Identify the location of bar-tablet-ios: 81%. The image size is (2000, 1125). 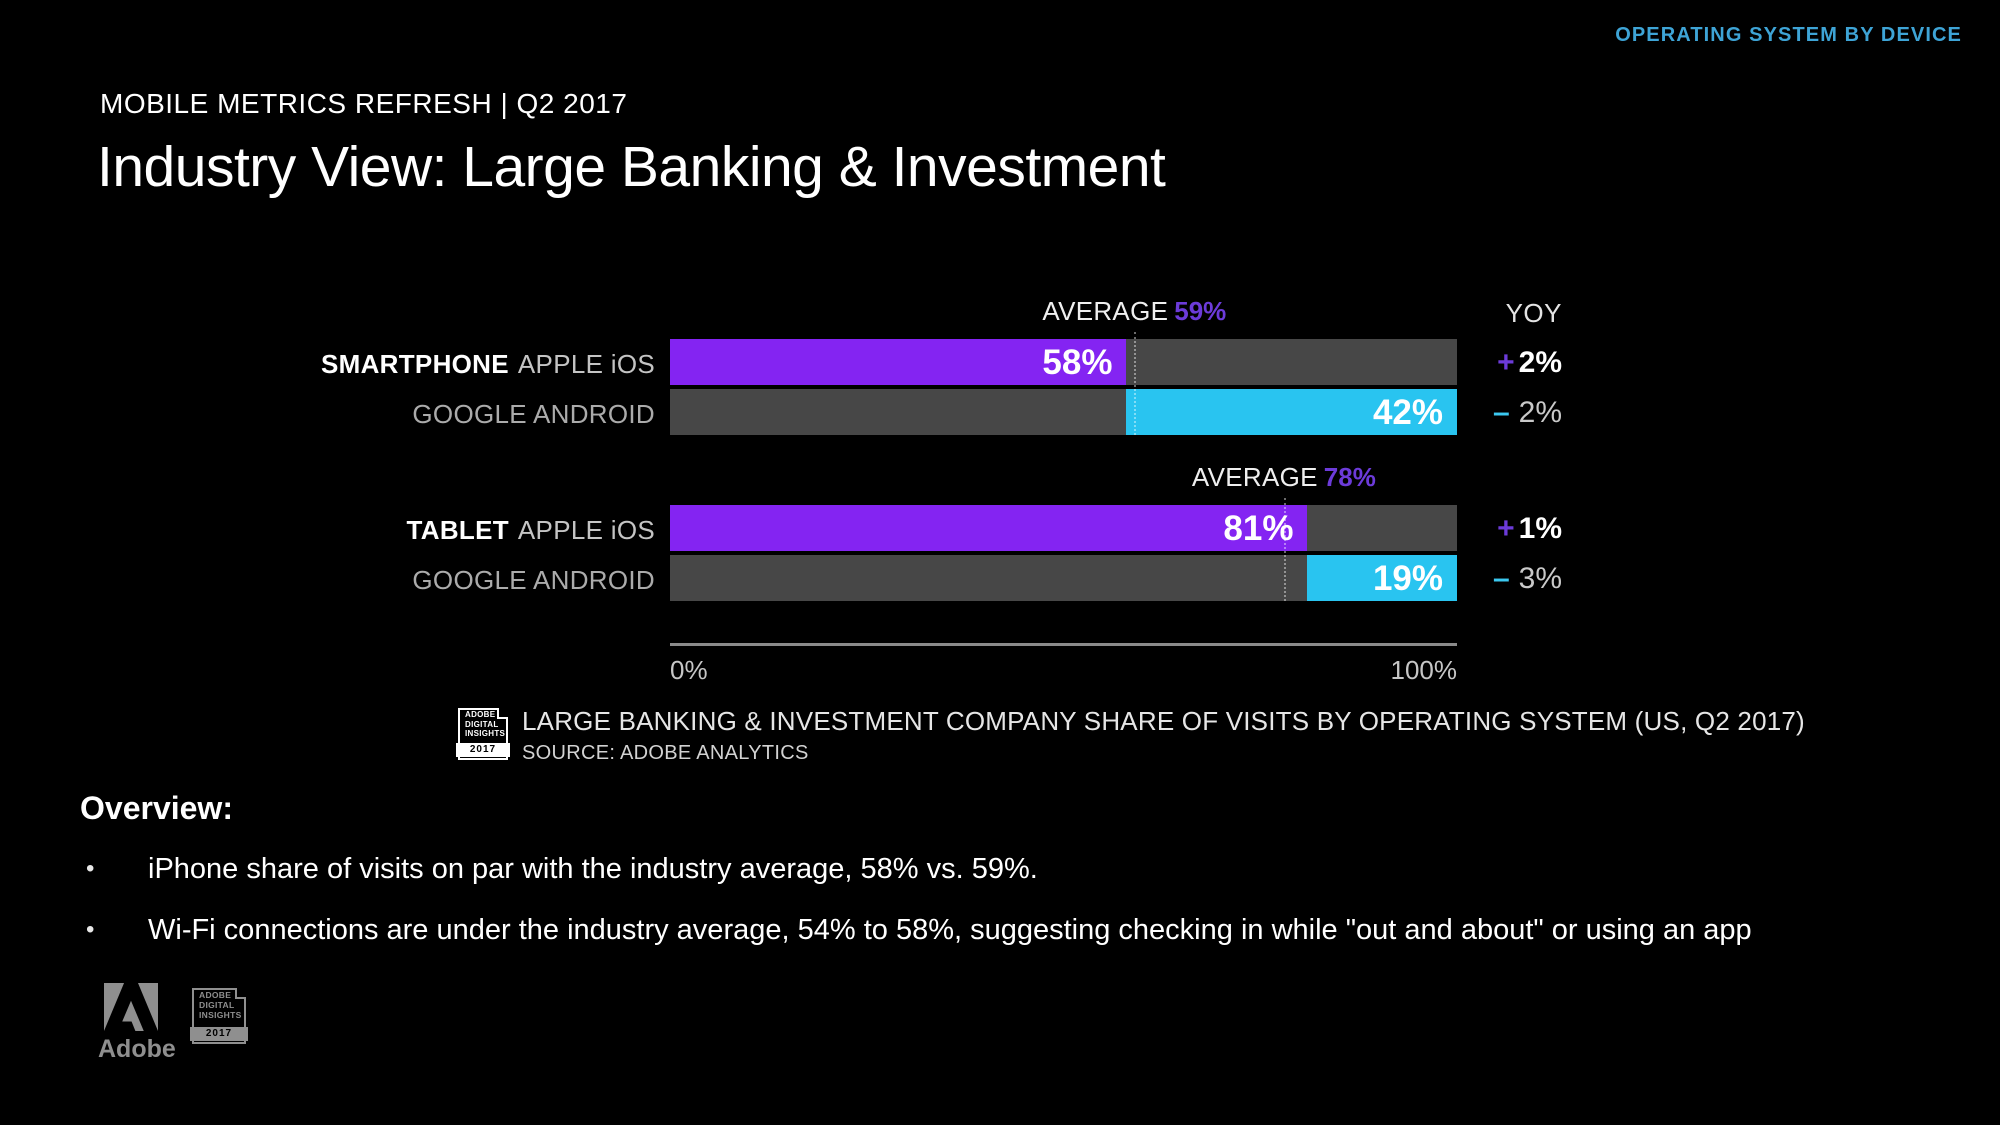
(1063, 528).